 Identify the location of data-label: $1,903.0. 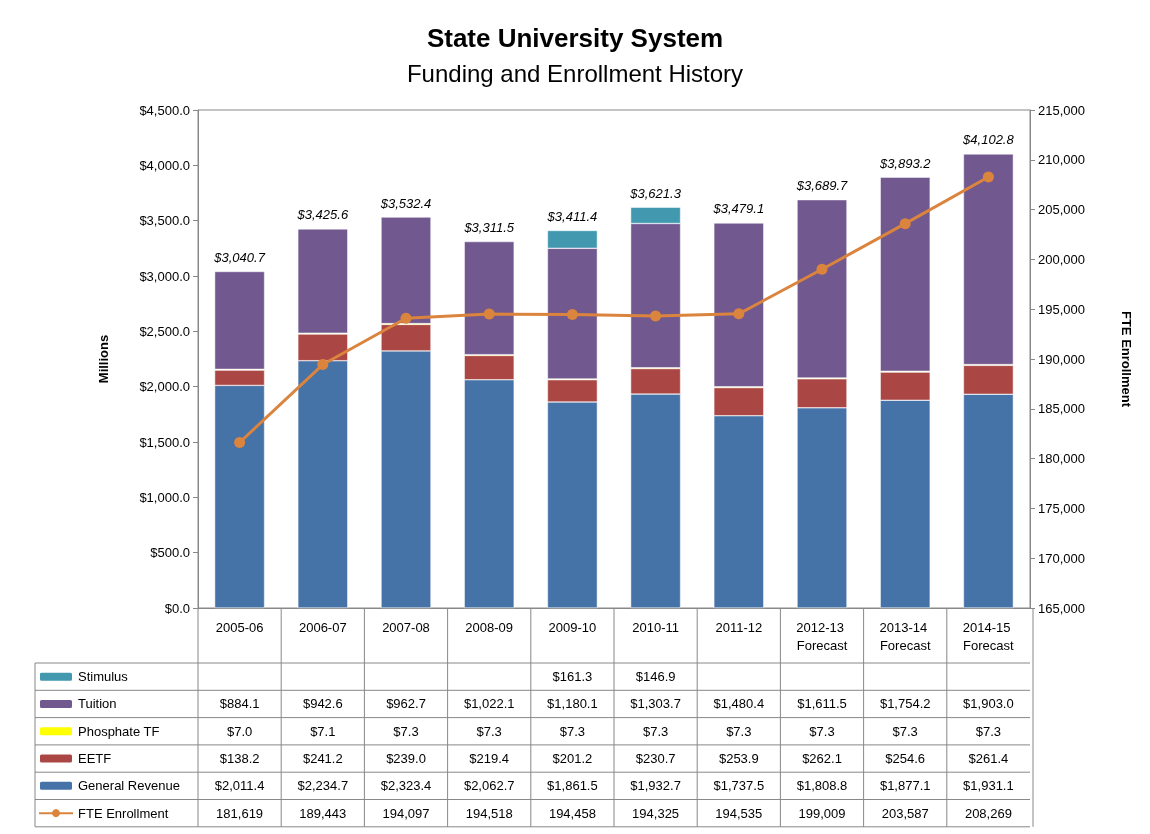
(988, 704).